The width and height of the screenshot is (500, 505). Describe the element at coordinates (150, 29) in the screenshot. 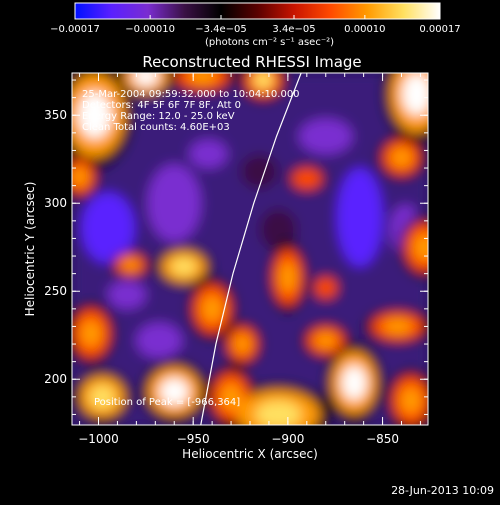

I see `colorbar-tick-label: −0.00010` at that location.